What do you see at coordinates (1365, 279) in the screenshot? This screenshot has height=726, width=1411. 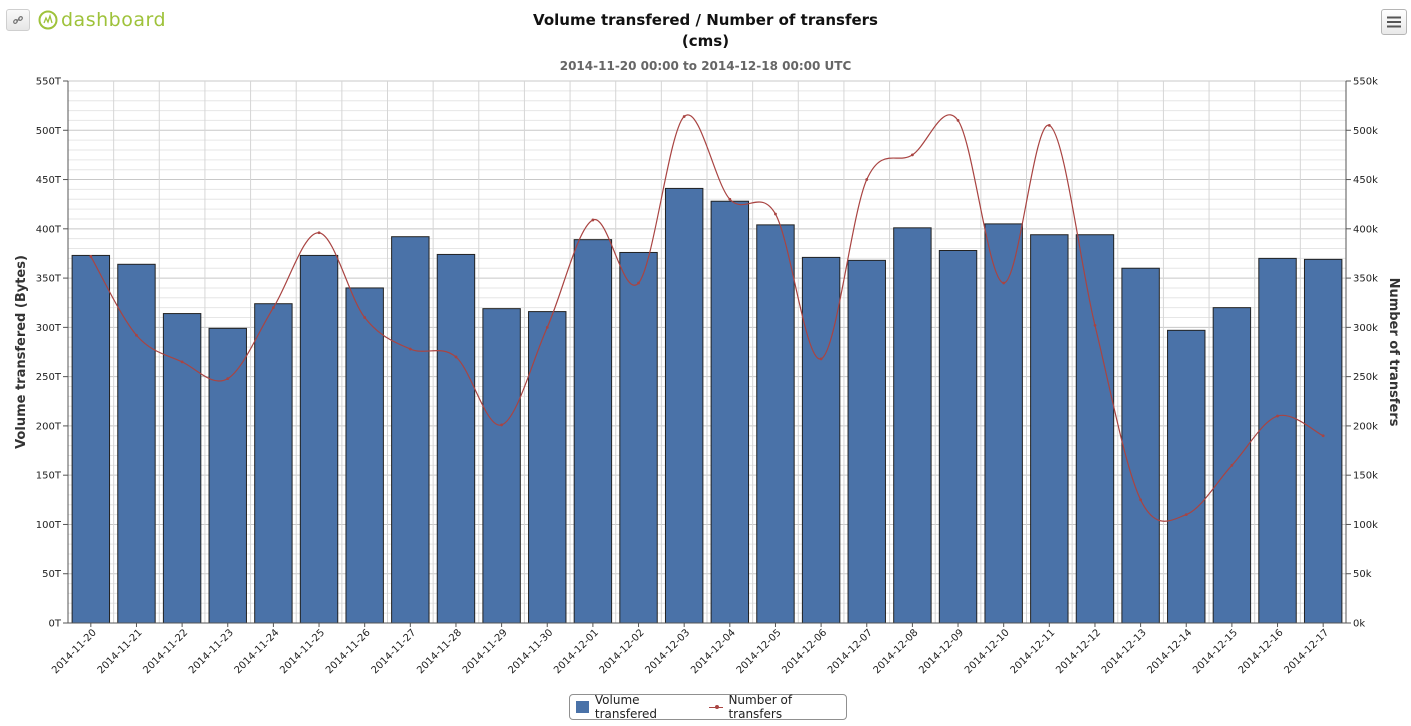 I see `y-tick-label-right: 350k` at bounding box center [1365, 279].